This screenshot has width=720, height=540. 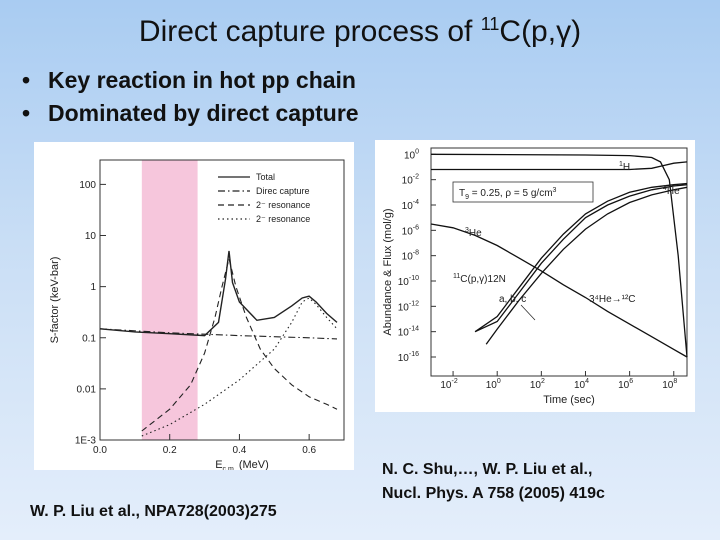 I want to click on title-superscript: 11, so click(x=490, y=24).